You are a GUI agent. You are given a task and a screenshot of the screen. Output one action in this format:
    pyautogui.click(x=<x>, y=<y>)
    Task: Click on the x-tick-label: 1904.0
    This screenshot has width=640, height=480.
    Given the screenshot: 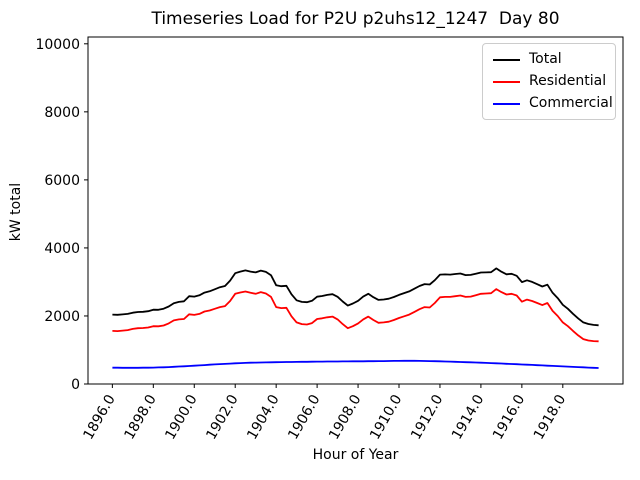 What is the action you would take?
    pyautogui.click(x=263, y=417)
    